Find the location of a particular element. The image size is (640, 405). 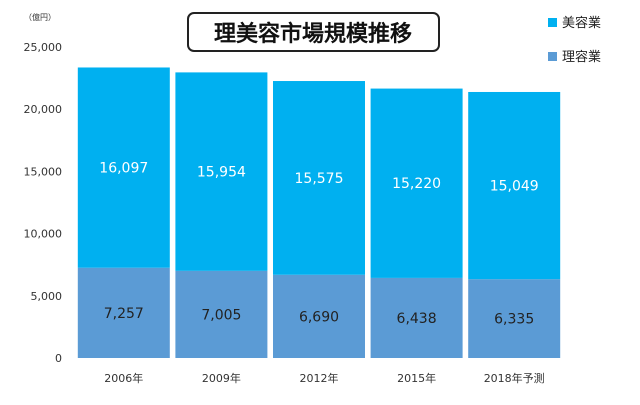

data-label-biyo: 15,575 is located at coordinates (319, 179).